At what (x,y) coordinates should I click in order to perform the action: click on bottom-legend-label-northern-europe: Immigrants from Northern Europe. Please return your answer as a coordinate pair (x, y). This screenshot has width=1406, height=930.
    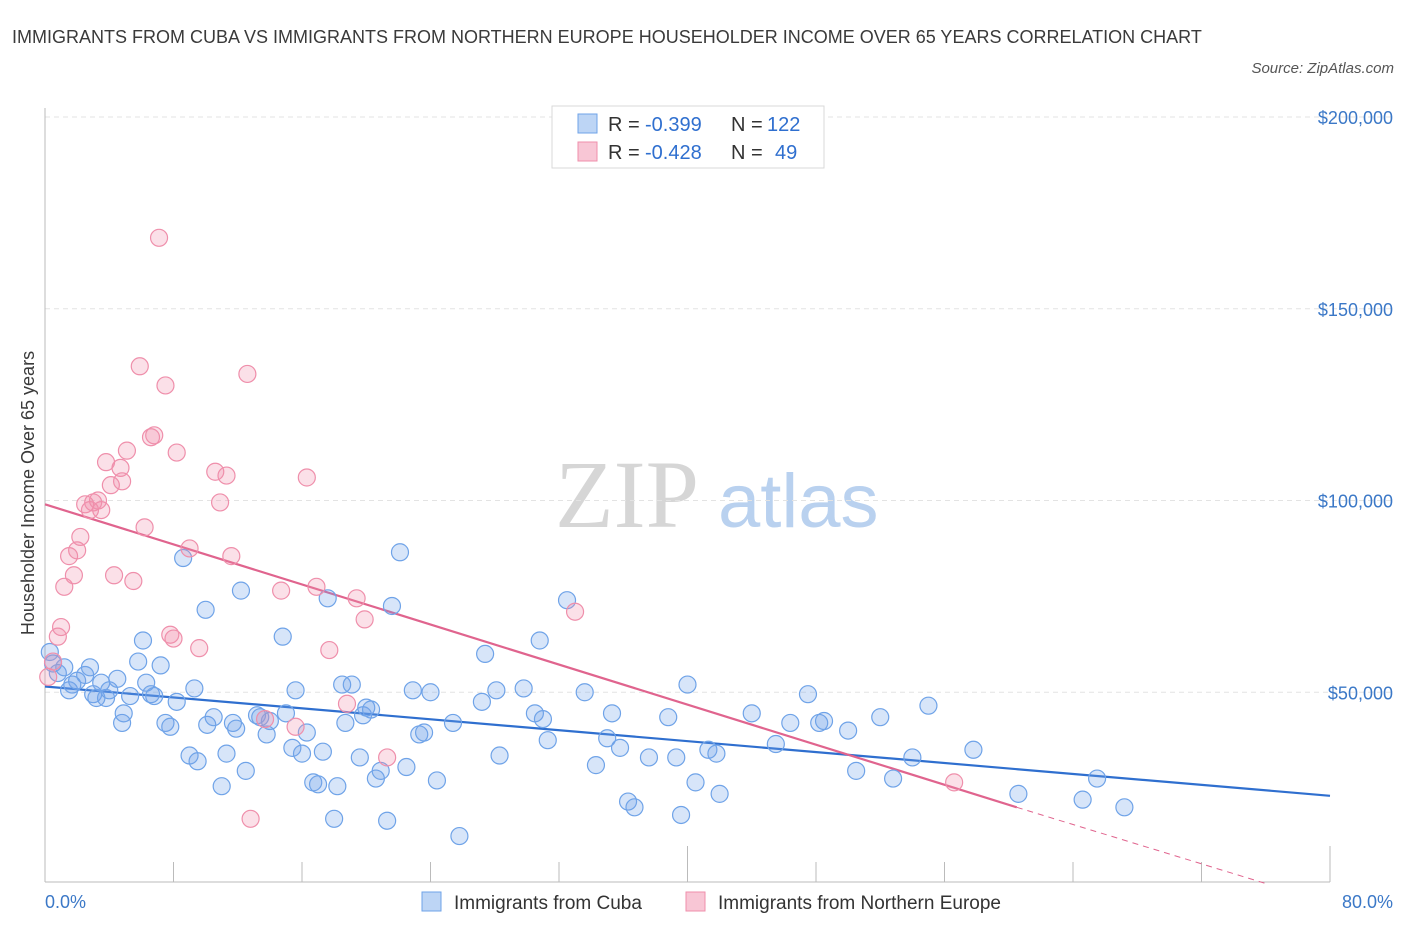
    Looking at the image, I should click on (859, 903).